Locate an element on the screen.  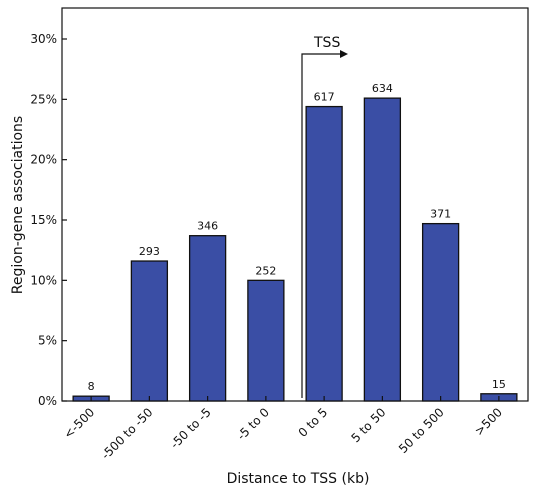
x-tick-label: -500 to -50 is located at coordinates (127, 433).